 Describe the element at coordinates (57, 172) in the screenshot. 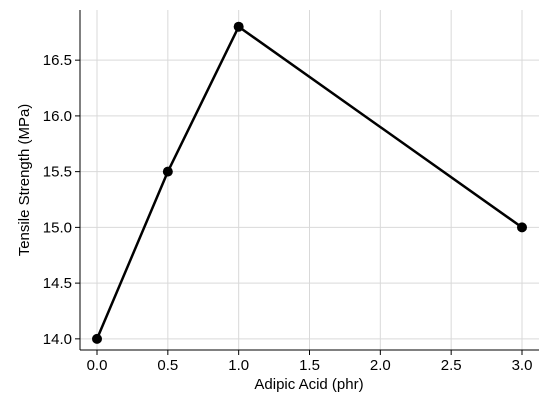

I see `y-tick-label: 15.5` at that location.